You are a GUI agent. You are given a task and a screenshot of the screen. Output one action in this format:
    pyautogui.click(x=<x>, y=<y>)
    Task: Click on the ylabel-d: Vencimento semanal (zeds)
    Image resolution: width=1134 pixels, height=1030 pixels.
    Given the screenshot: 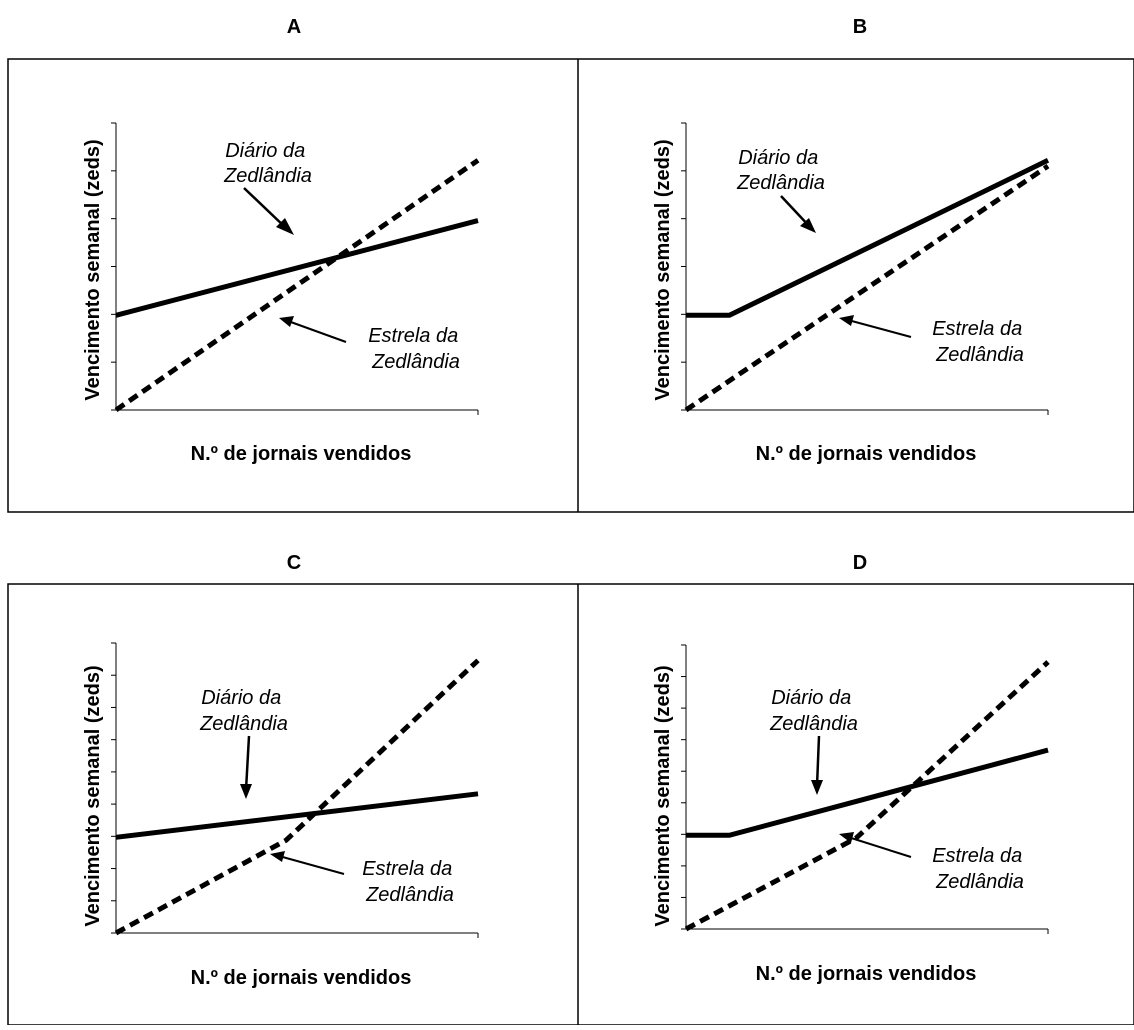 What is the action you would take?
    pyautogui.click(x=663, y=795)
    